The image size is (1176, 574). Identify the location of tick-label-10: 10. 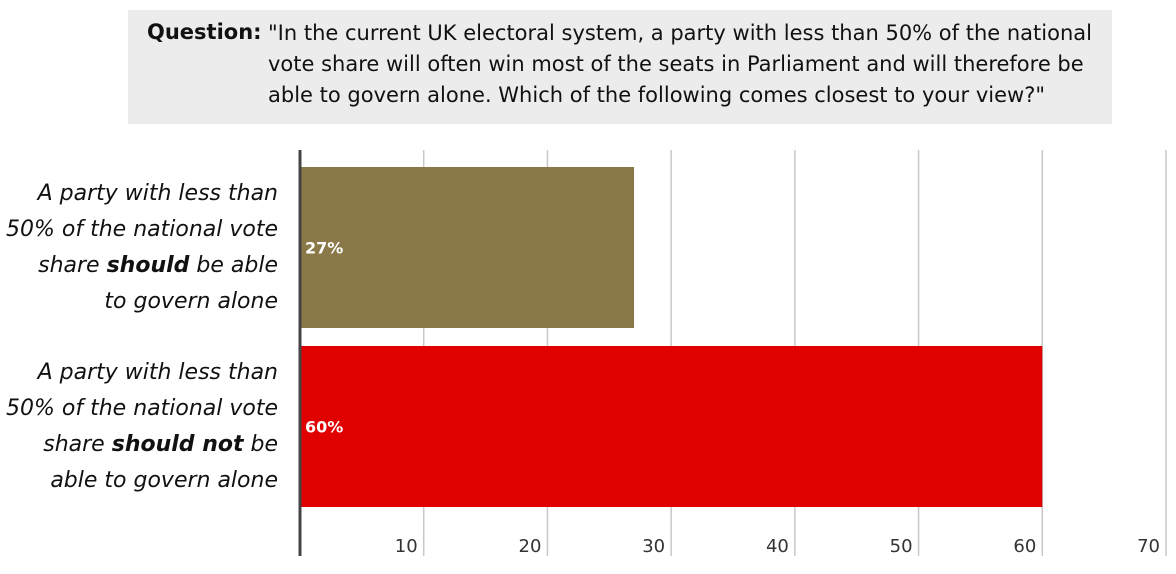
(406, 546).